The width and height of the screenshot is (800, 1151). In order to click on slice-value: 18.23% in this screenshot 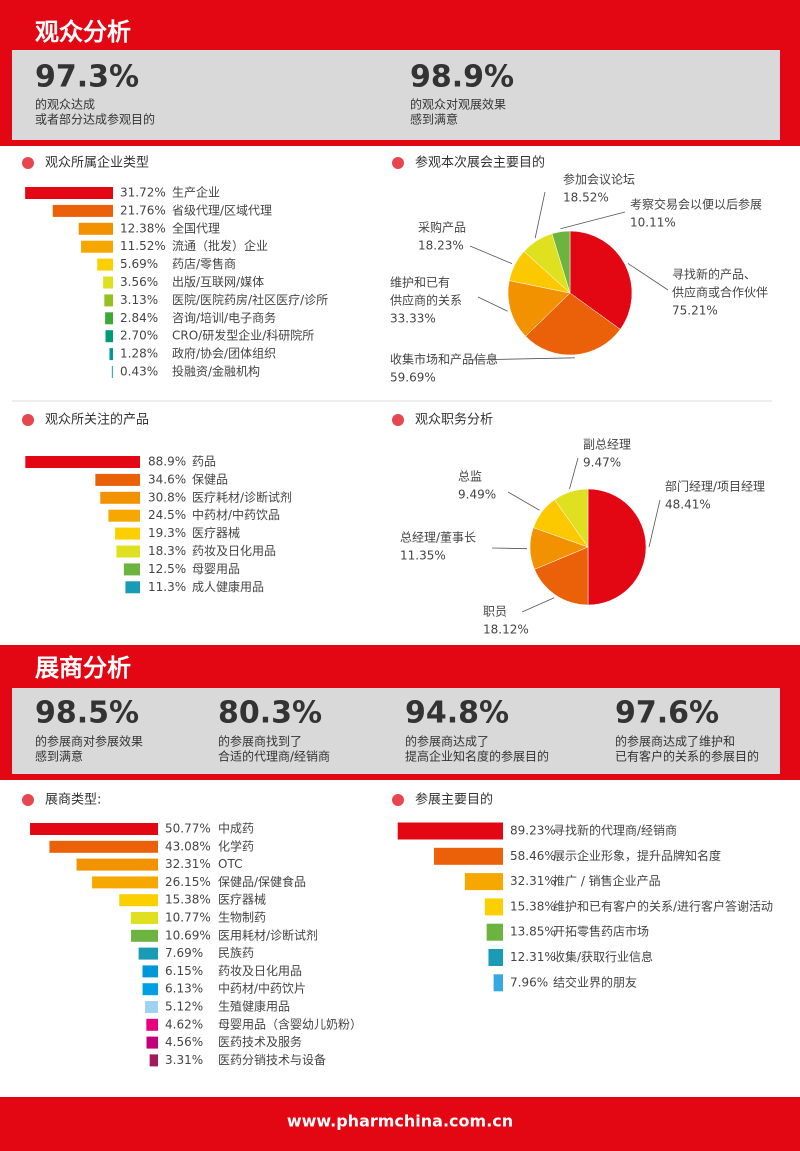, I will do `click(441, 246)`.